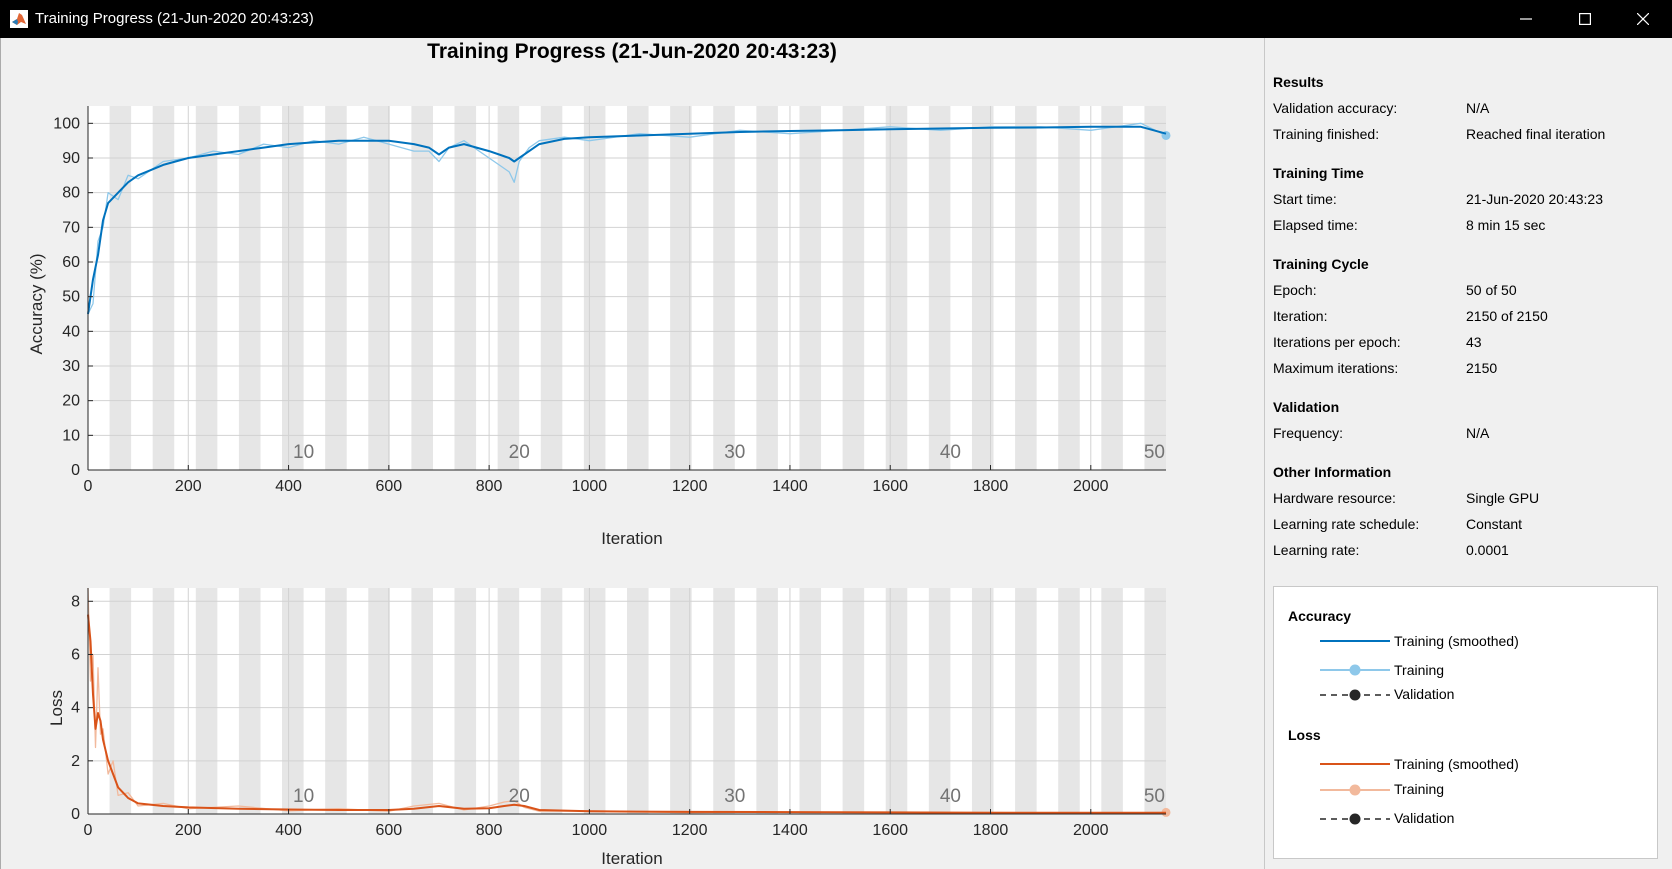 This screenshot has width=1672, height=869. I want to click on close-icon, so click(1643, 19).